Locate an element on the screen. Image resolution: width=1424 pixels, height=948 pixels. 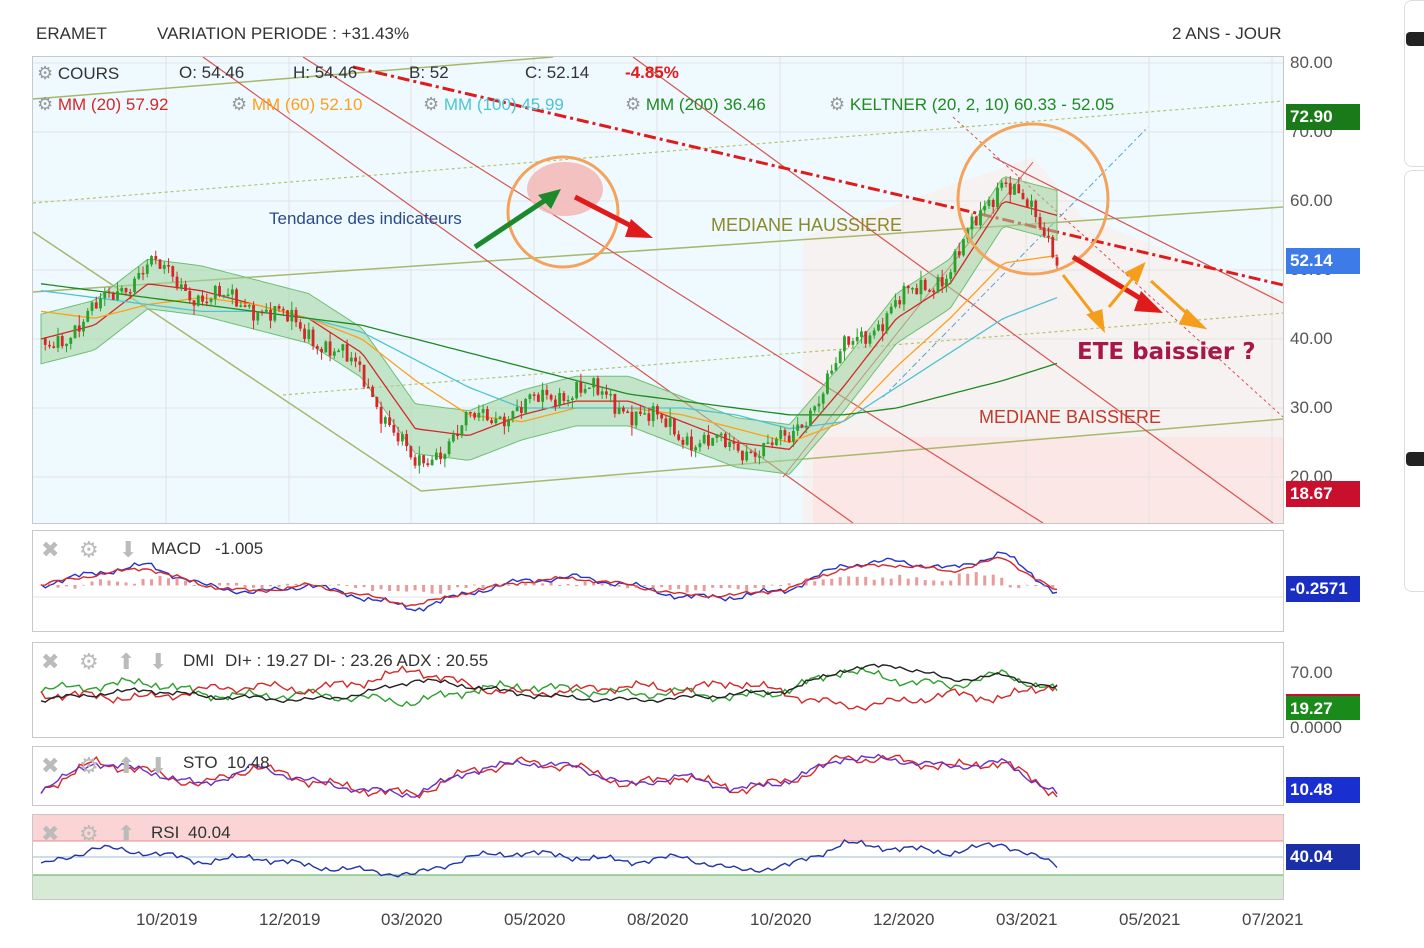
price-tick: 30.00 is located at coordinates (1311, 407).